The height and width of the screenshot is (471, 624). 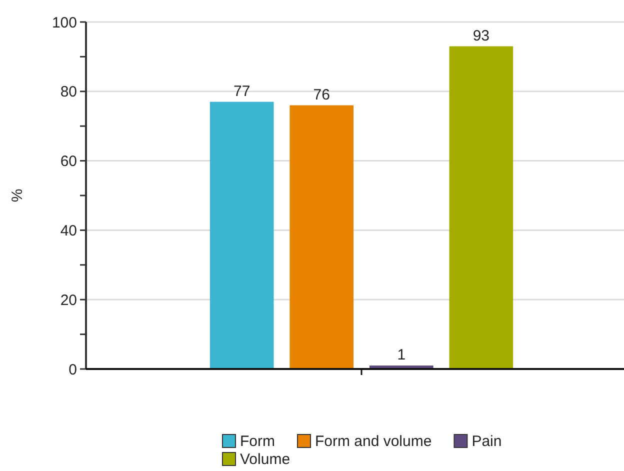 What do you see at coordinates (68, 300) in the screenshot?
I see `y-tick-label: 20` at bounding box center [68, 300].